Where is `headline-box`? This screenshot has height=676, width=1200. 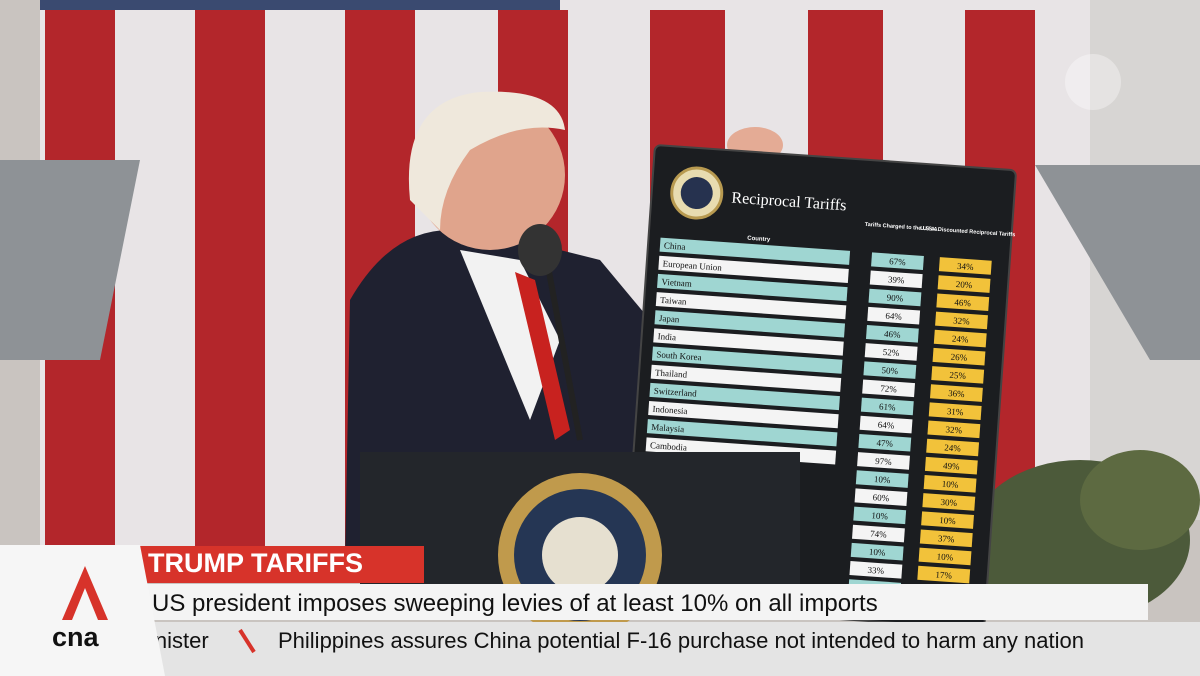 headline-box is located at coordinates (644, 602).